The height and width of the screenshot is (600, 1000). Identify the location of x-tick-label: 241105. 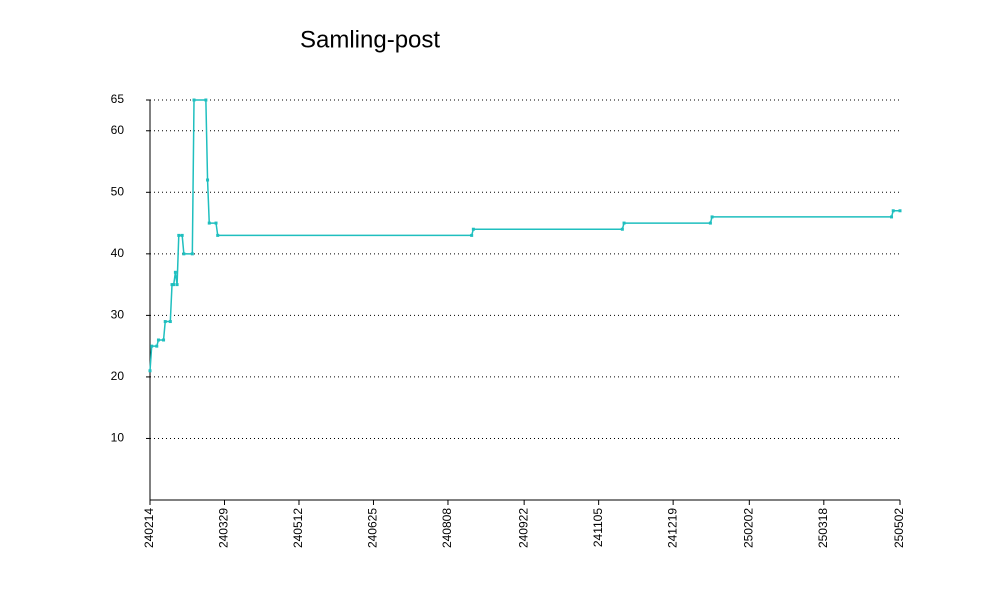
(598, 527).